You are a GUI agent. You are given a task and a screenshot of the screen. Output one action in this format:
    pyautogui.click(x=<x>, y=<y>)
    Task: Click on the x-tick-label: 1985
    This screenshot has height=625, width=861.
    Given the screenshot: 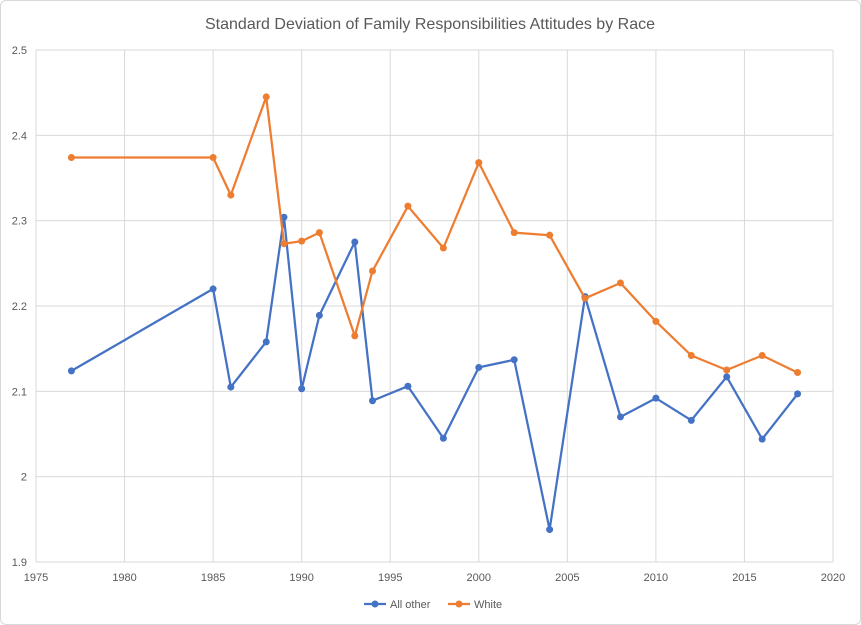 What is the action you would take?
    pyautogui.click(x=213, y=578)
    